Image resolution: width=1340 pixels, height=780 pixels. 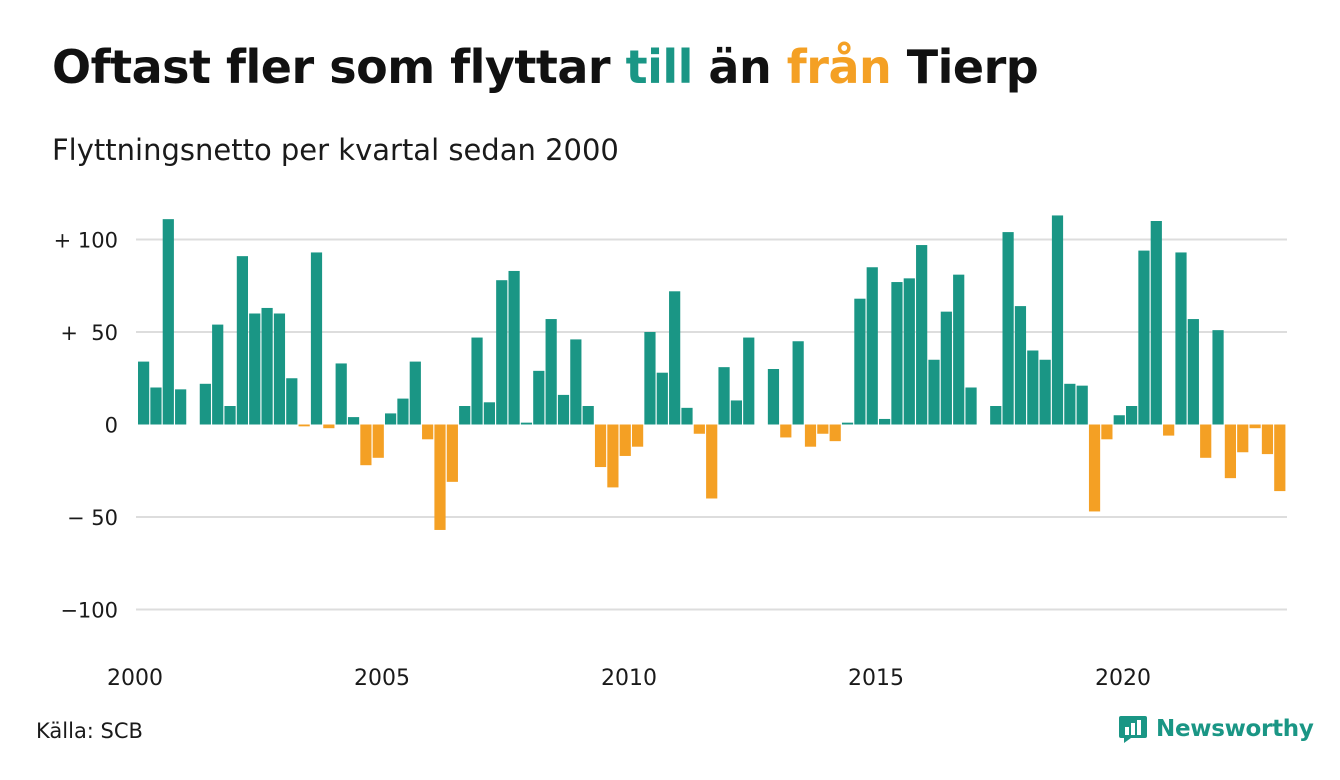 What do you see at coordinates (92, 518) in the screenshot?
I see `y-tick-label: − 50` at bounding box center [92, 518].